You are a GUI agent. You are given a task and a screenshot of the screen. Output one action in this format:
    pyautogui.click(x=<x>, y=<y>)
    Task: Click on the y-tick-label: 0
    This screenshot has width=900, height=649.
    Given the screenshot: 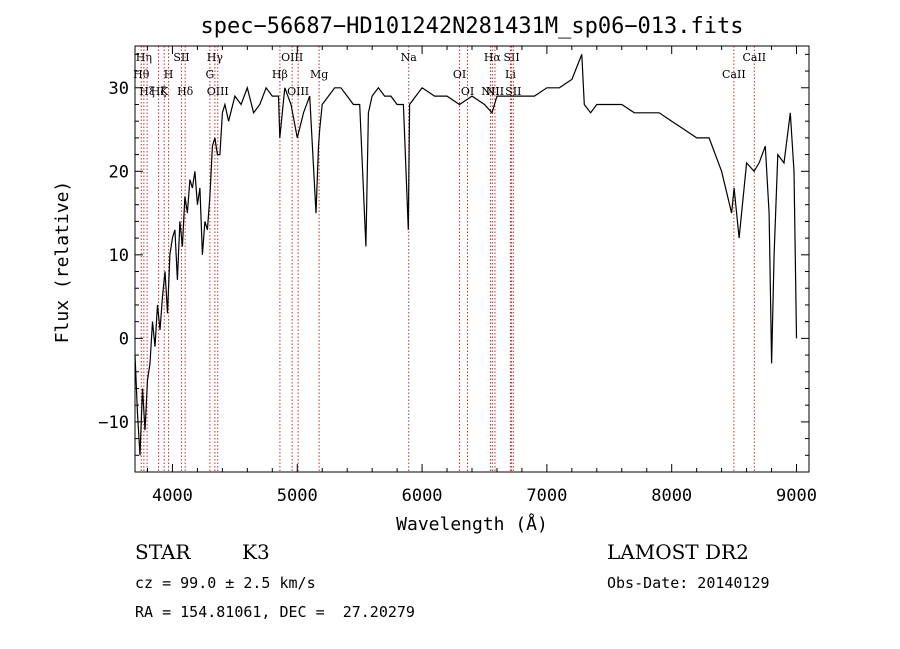 What is the action you would take?
    pyautogui.click(x=124, y=339)
    